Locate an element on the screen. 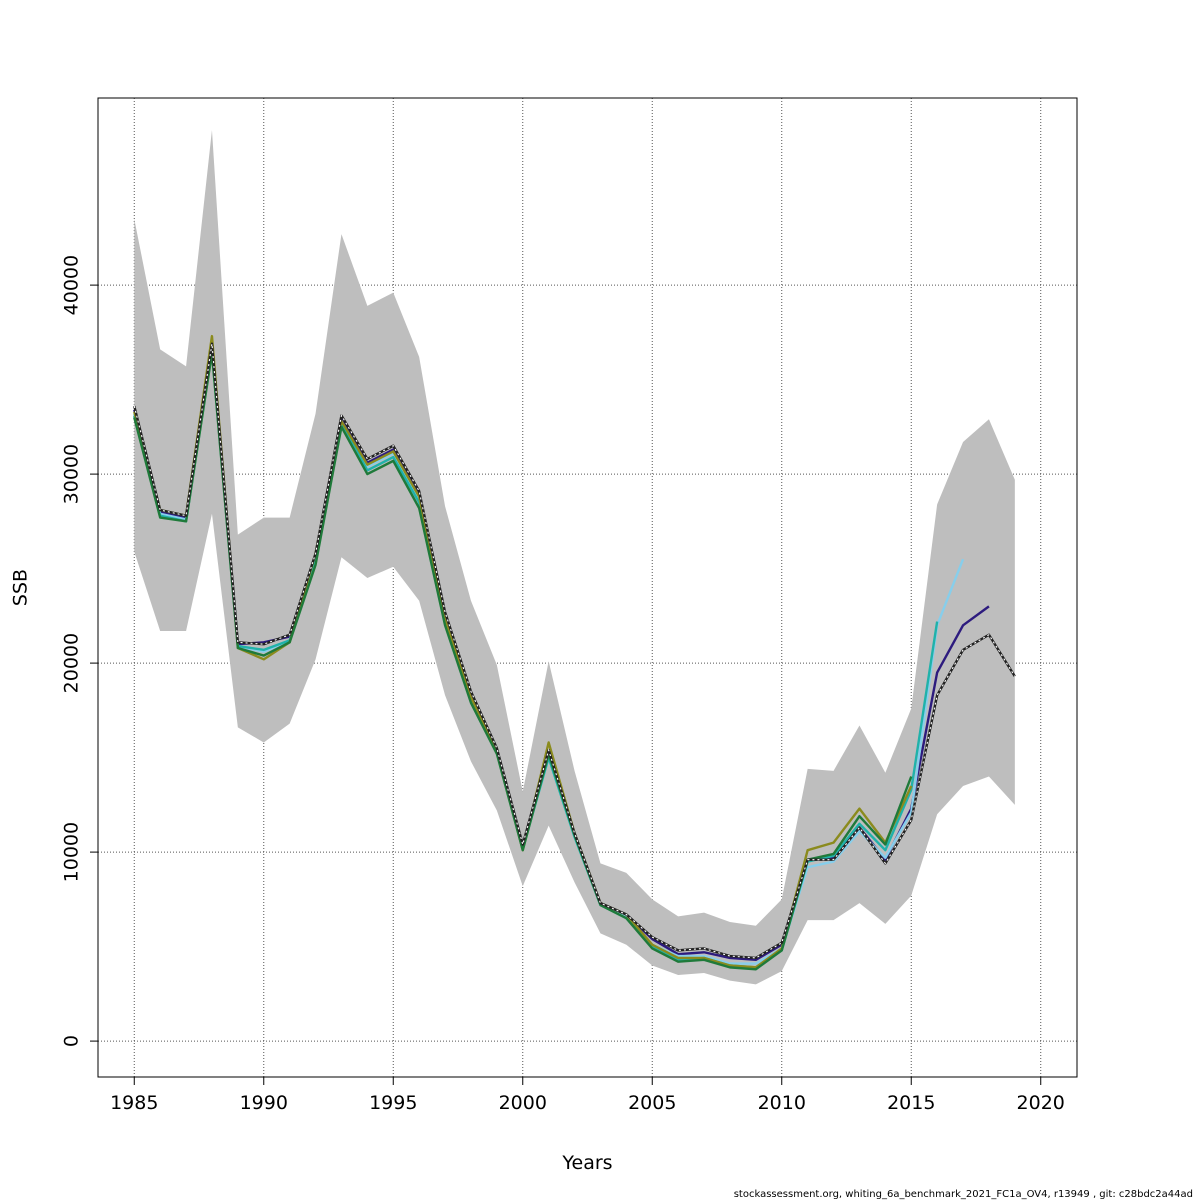 This screenshot has height=1200, width=1200. x-tick-label: 2015 is located at coordinates (911, 1103).